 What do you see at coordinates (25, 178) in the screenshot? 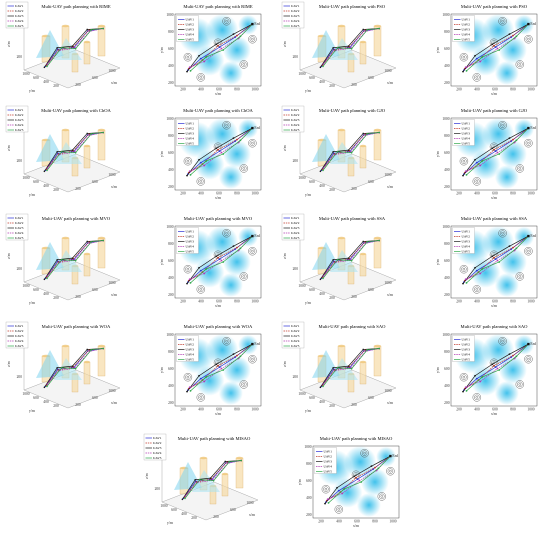
I see `y-tick-label: 1000` at bounding box center [25, 178].